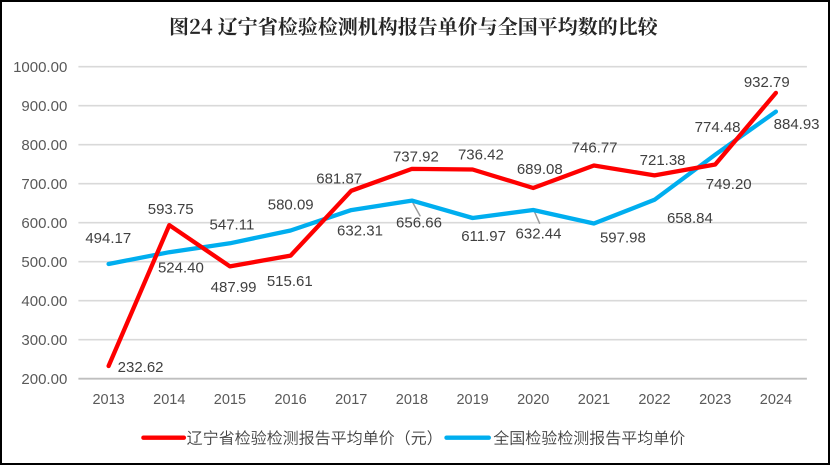  I want to click on svg-text: 746.77, so click(595, 147).